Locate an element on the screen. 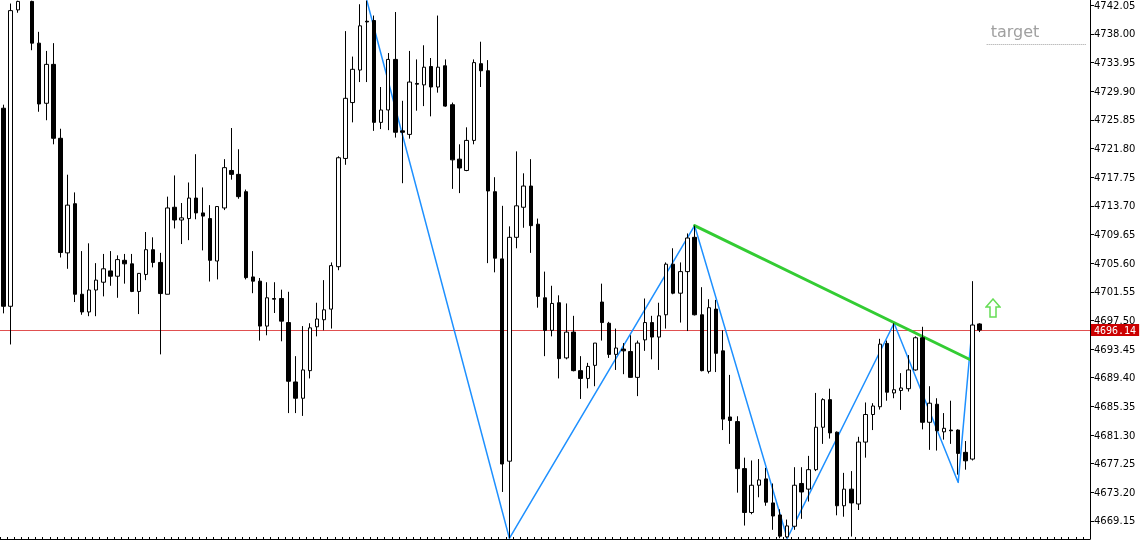  y-tick-label: 4689.40 is located at coordinates (1115, 378).